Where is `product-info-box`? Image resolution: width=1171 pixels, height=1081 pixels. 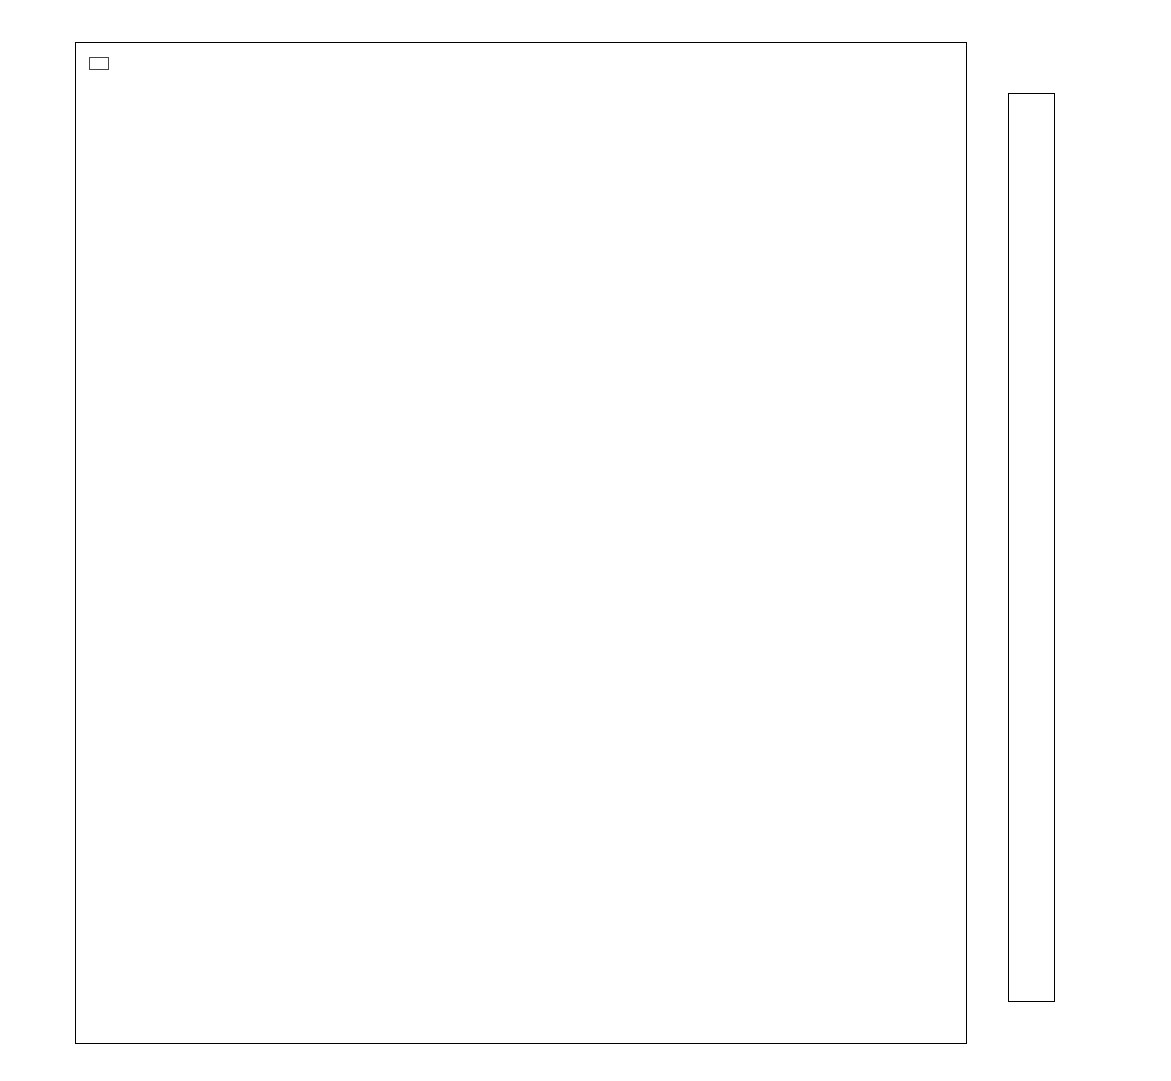
product-info-box is located at coordinates (99, 63).